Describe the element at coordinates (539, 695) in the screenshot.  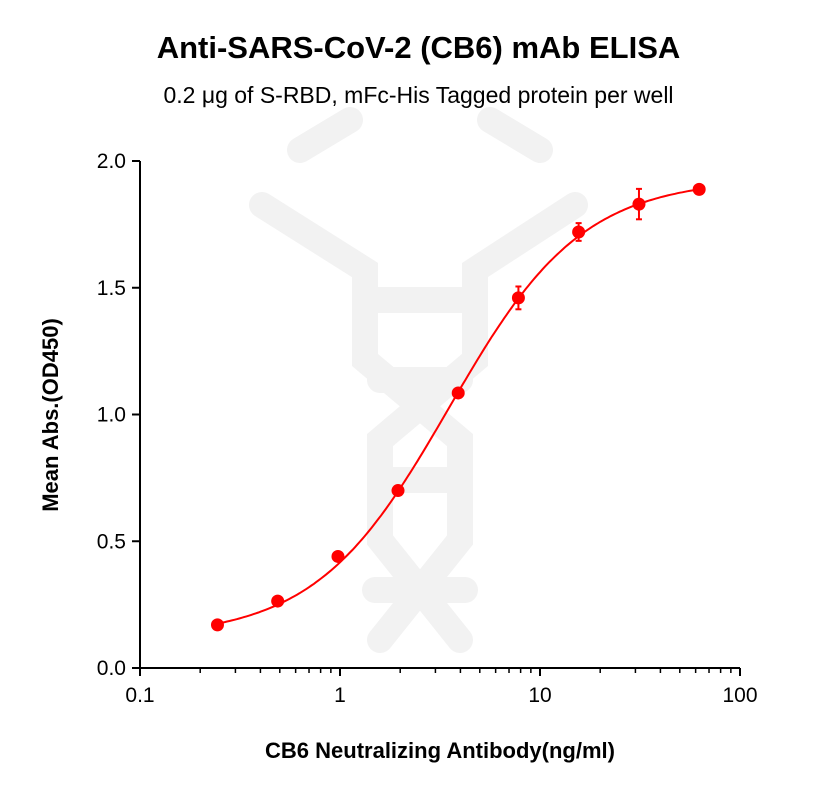
I see `x-tick-label: 10` at that location.